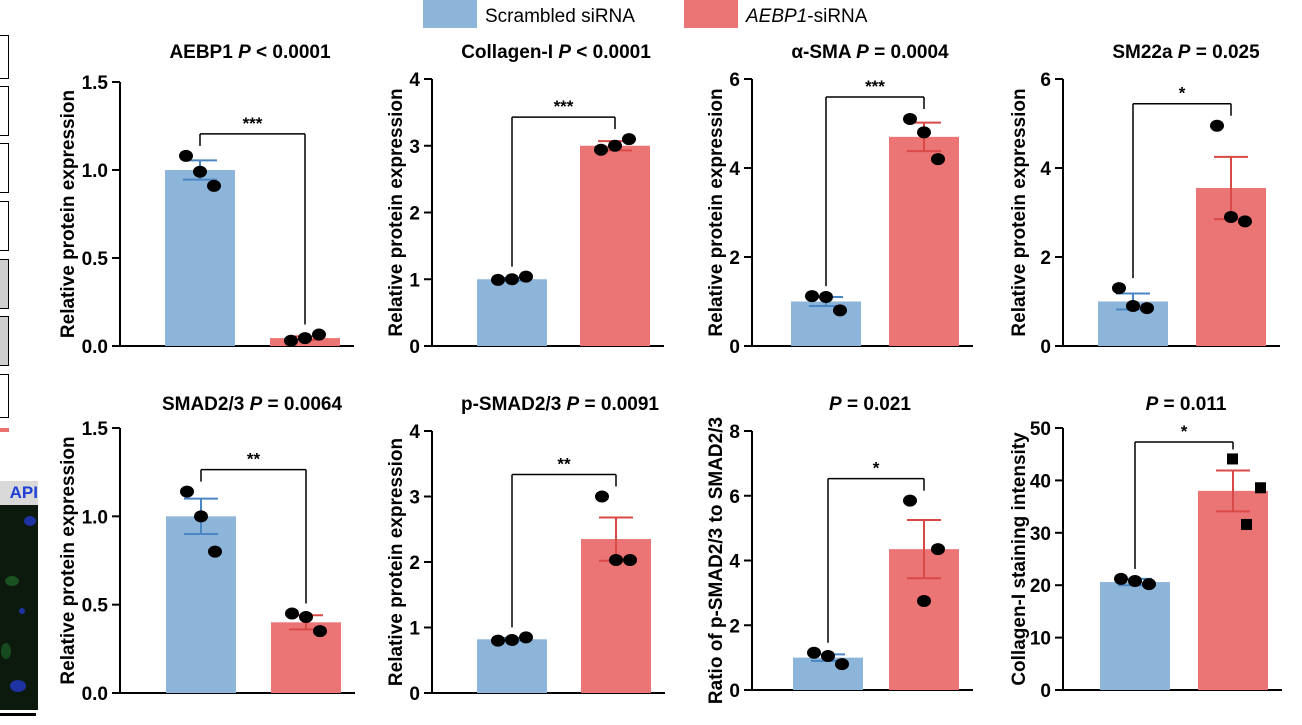 The height and width of the screenshot is (725, 1302). What do you see at coordinates (95, 694) in the screenshot?
I see `y-tick-label: 0.0` at bounding box center [95, 694].